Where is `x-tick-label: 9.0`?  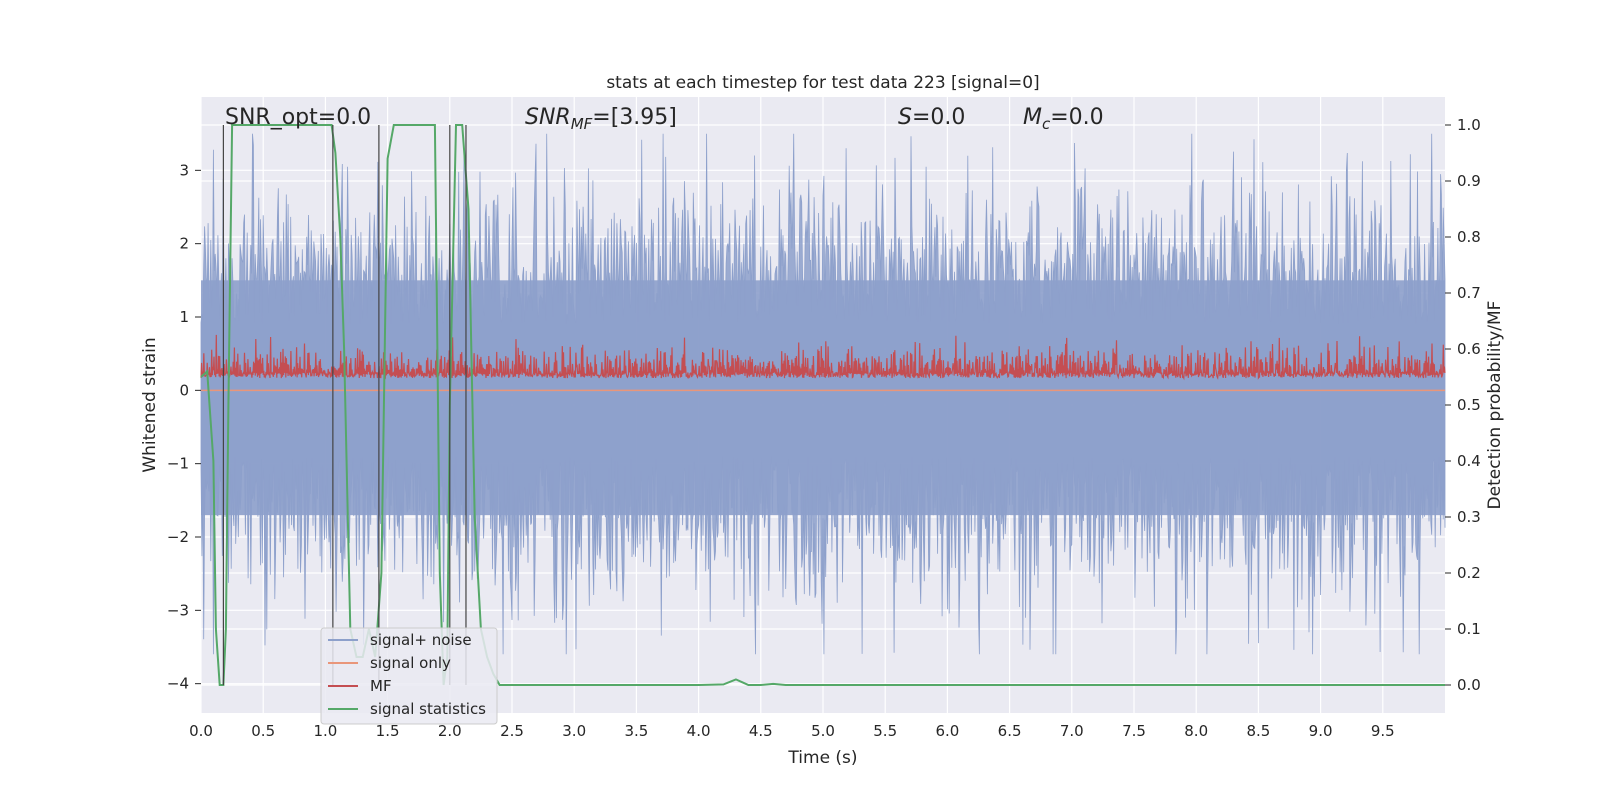 x-tick-label: 9.0 is located at coordinates (1321, 731).